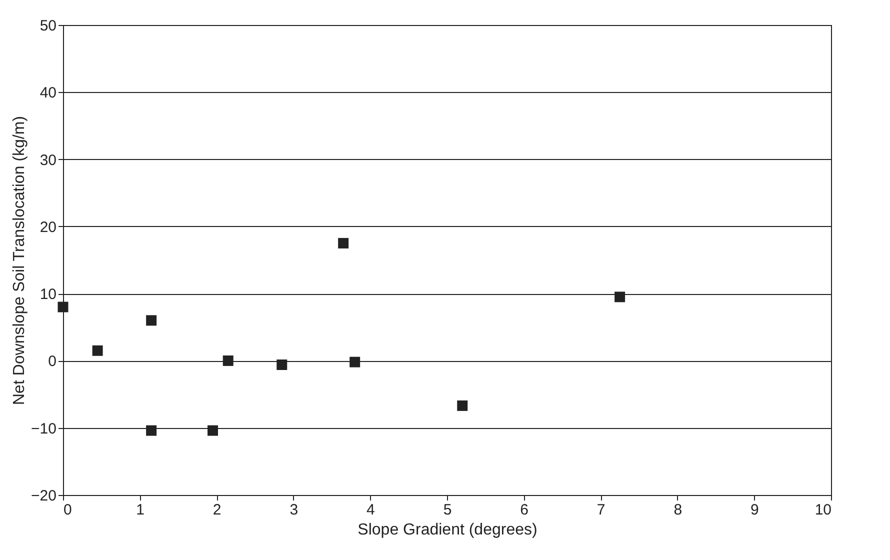 The height and width of the screenshot is (560, 890). Describe the element at coordinates (754, 510) in the screenshot. I see `x-tick-label: 9` at that location.